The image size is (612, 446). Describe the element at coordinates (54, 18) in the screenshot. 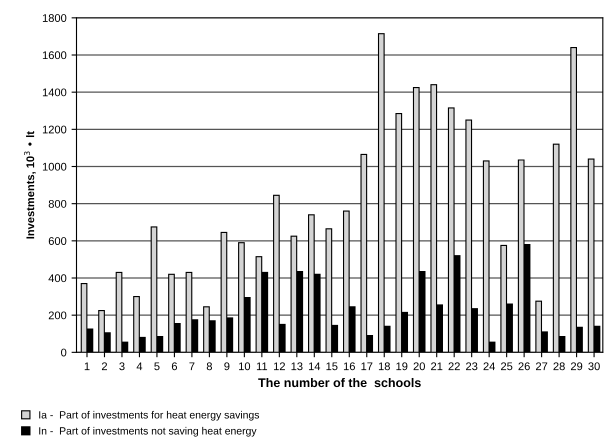

I see `y-tick-label: 1800` at that location.